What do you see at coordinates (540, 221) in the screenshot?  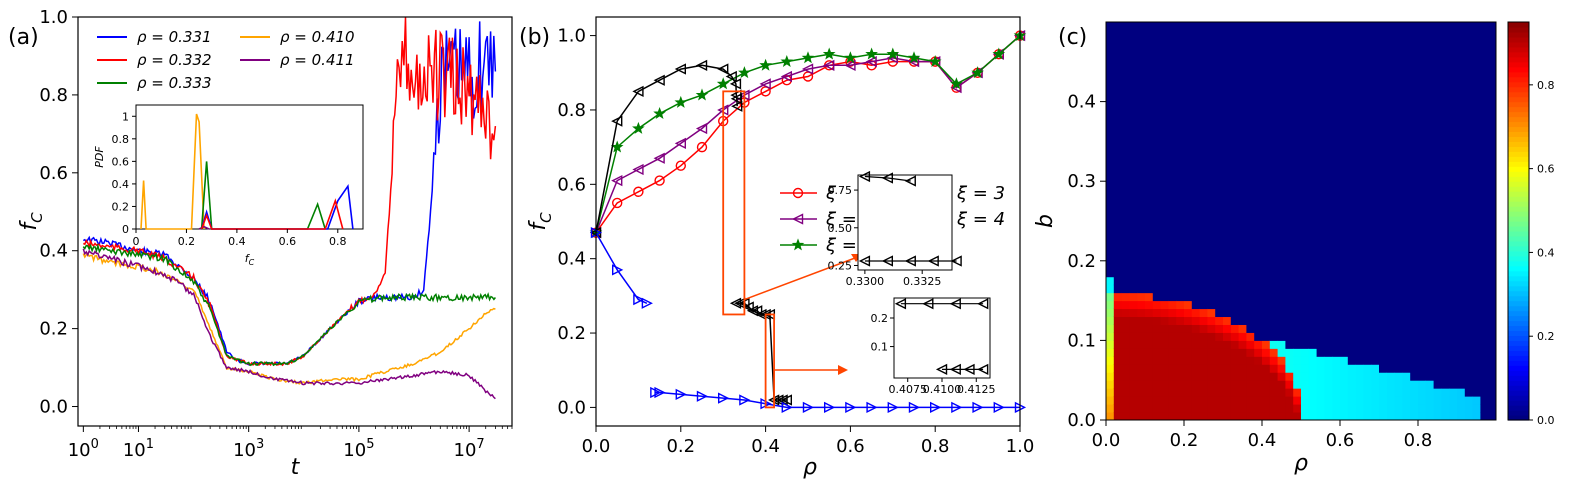 I see `y-axis-label: fC` at bounding box center [540, 221].